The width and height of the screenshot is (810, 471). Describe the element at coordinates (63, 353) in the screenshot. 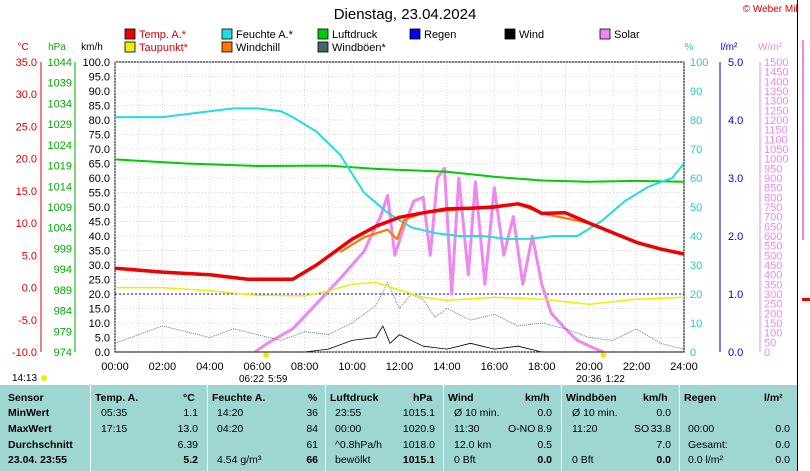

I see `pressure-tick-label: 974` at that location.